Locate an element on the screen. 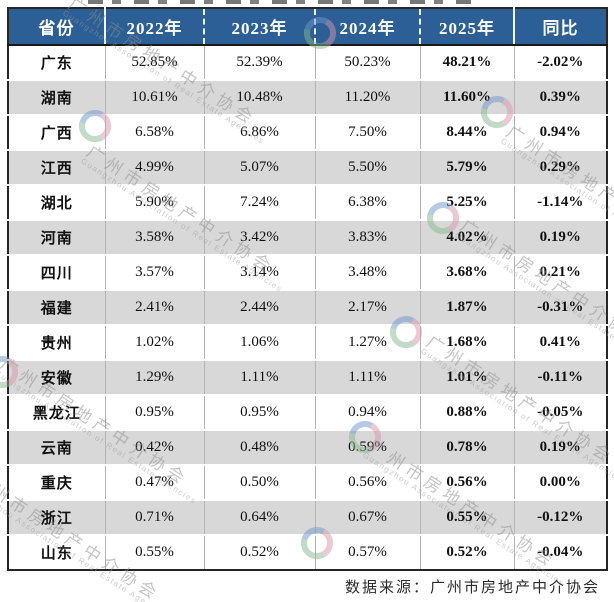  value-cell: 6.58% is located at coordinates (155, 132).